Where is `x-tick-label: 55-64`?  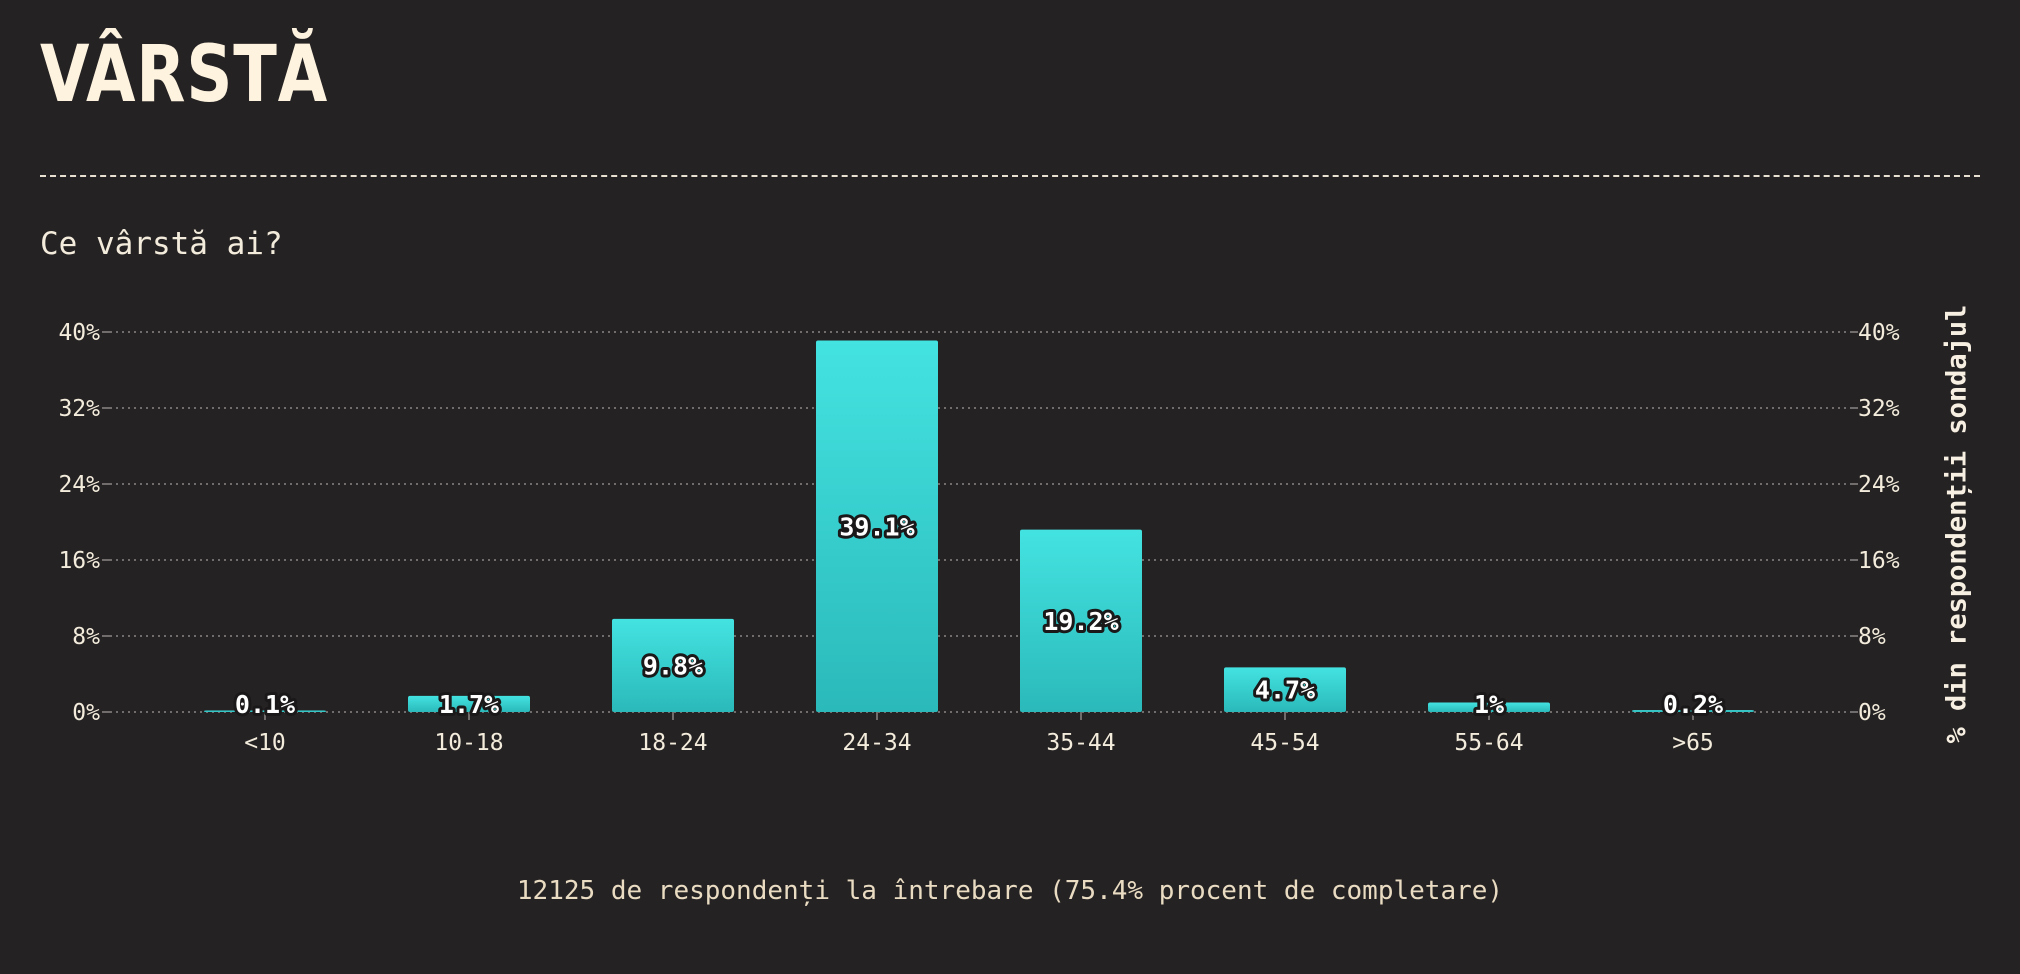 x-tick-label: 55-64 is located at coordinates (1488, 743).